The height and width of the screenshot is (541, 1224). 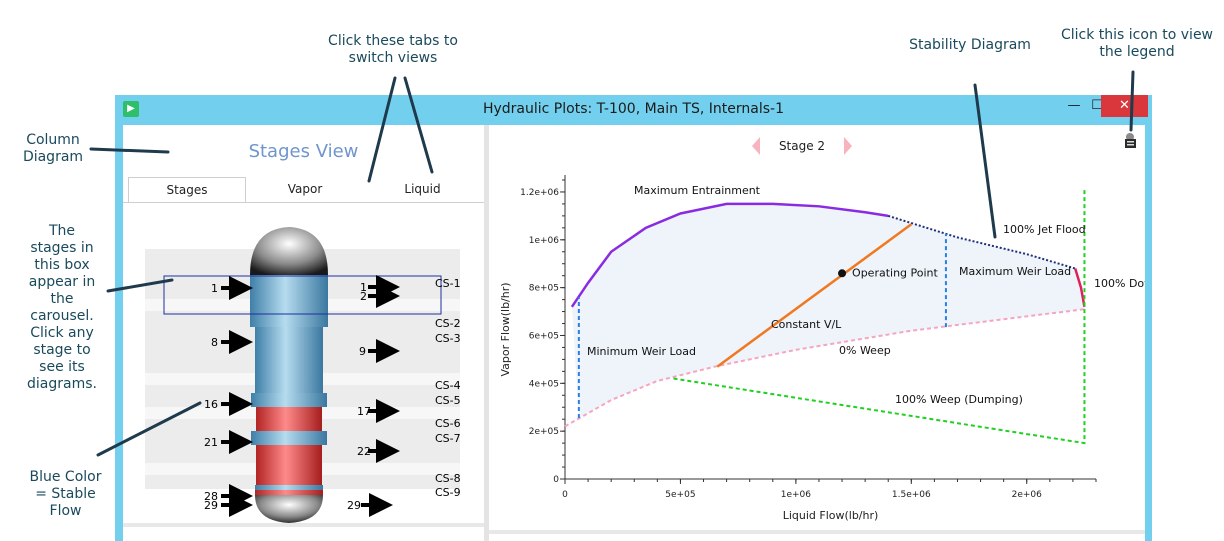 I want to click on section-label-cs6: CS-6, so click(x=448, y=423).